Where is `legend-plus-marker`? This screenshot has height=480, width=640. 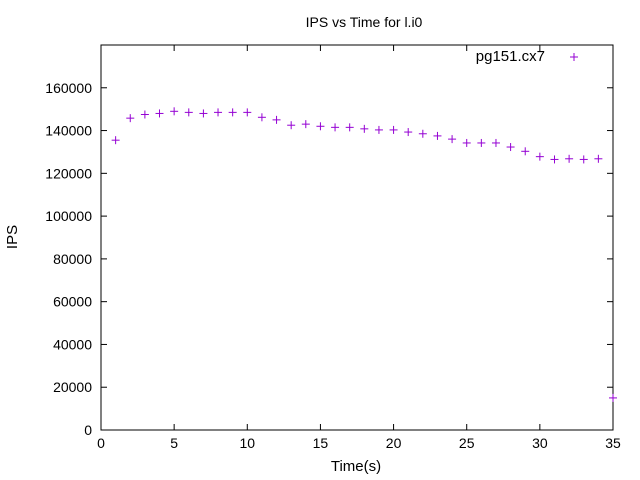
legend-plus-marker is located at coordinates (574, 57).